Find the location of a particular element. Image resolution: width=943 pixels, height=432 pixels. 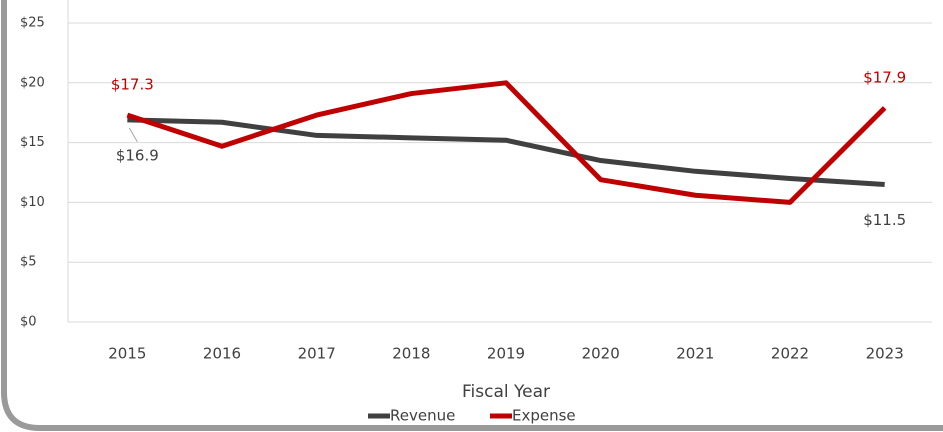

x-tick-label: 2020 is located at coordinates (601, 354).